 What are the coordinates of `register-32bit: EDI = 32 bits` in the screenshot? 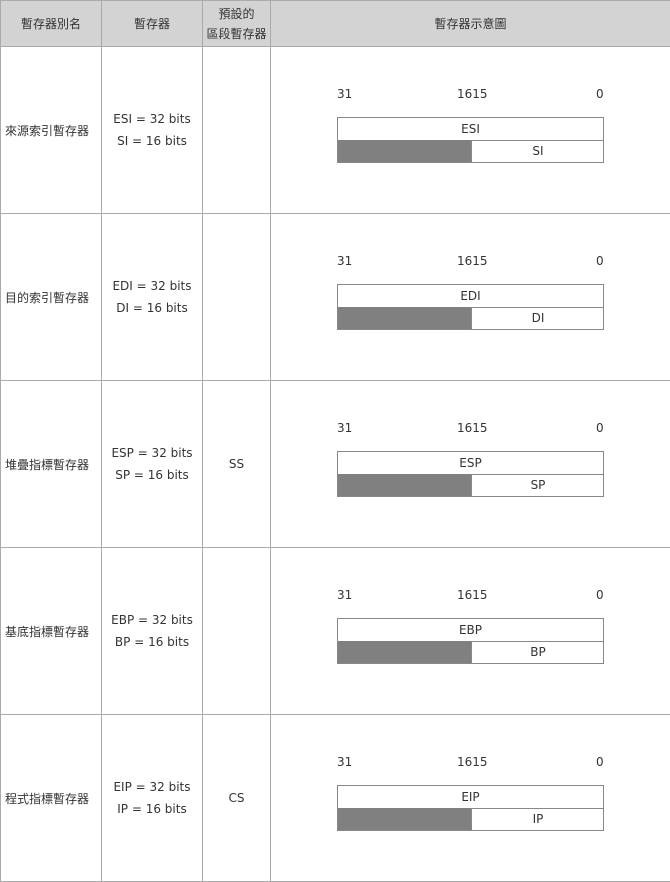 It's located at (151, 286).